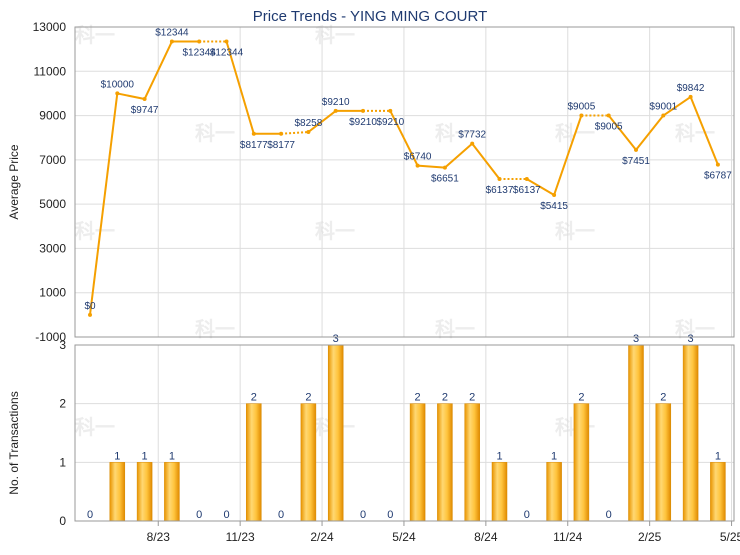  What do you see at coordinates (650, 537) in the screenshot?
I see `x-tick-label: 2/25` at bounding box center [650, 537].